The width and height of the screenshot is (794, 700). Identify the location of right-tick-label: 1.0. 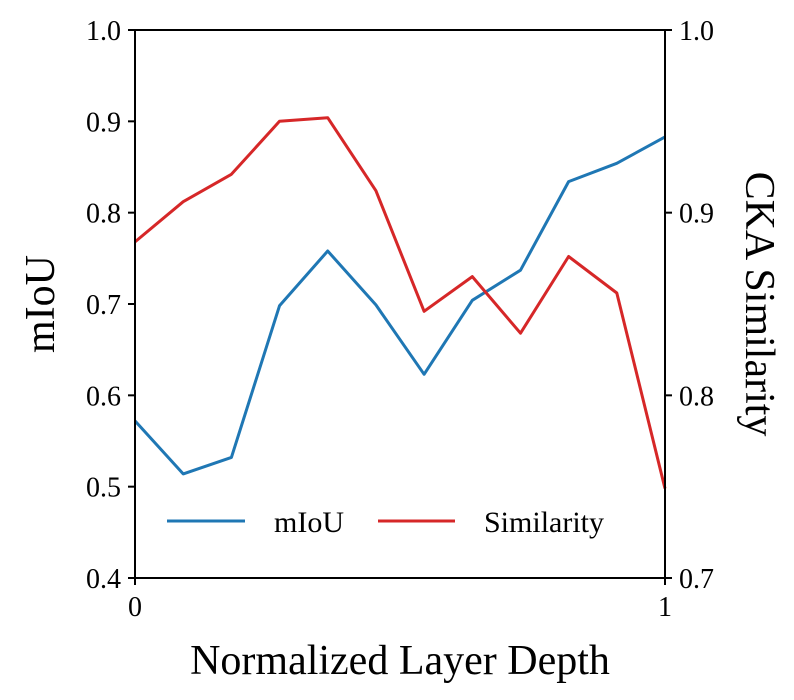
(696, 31).